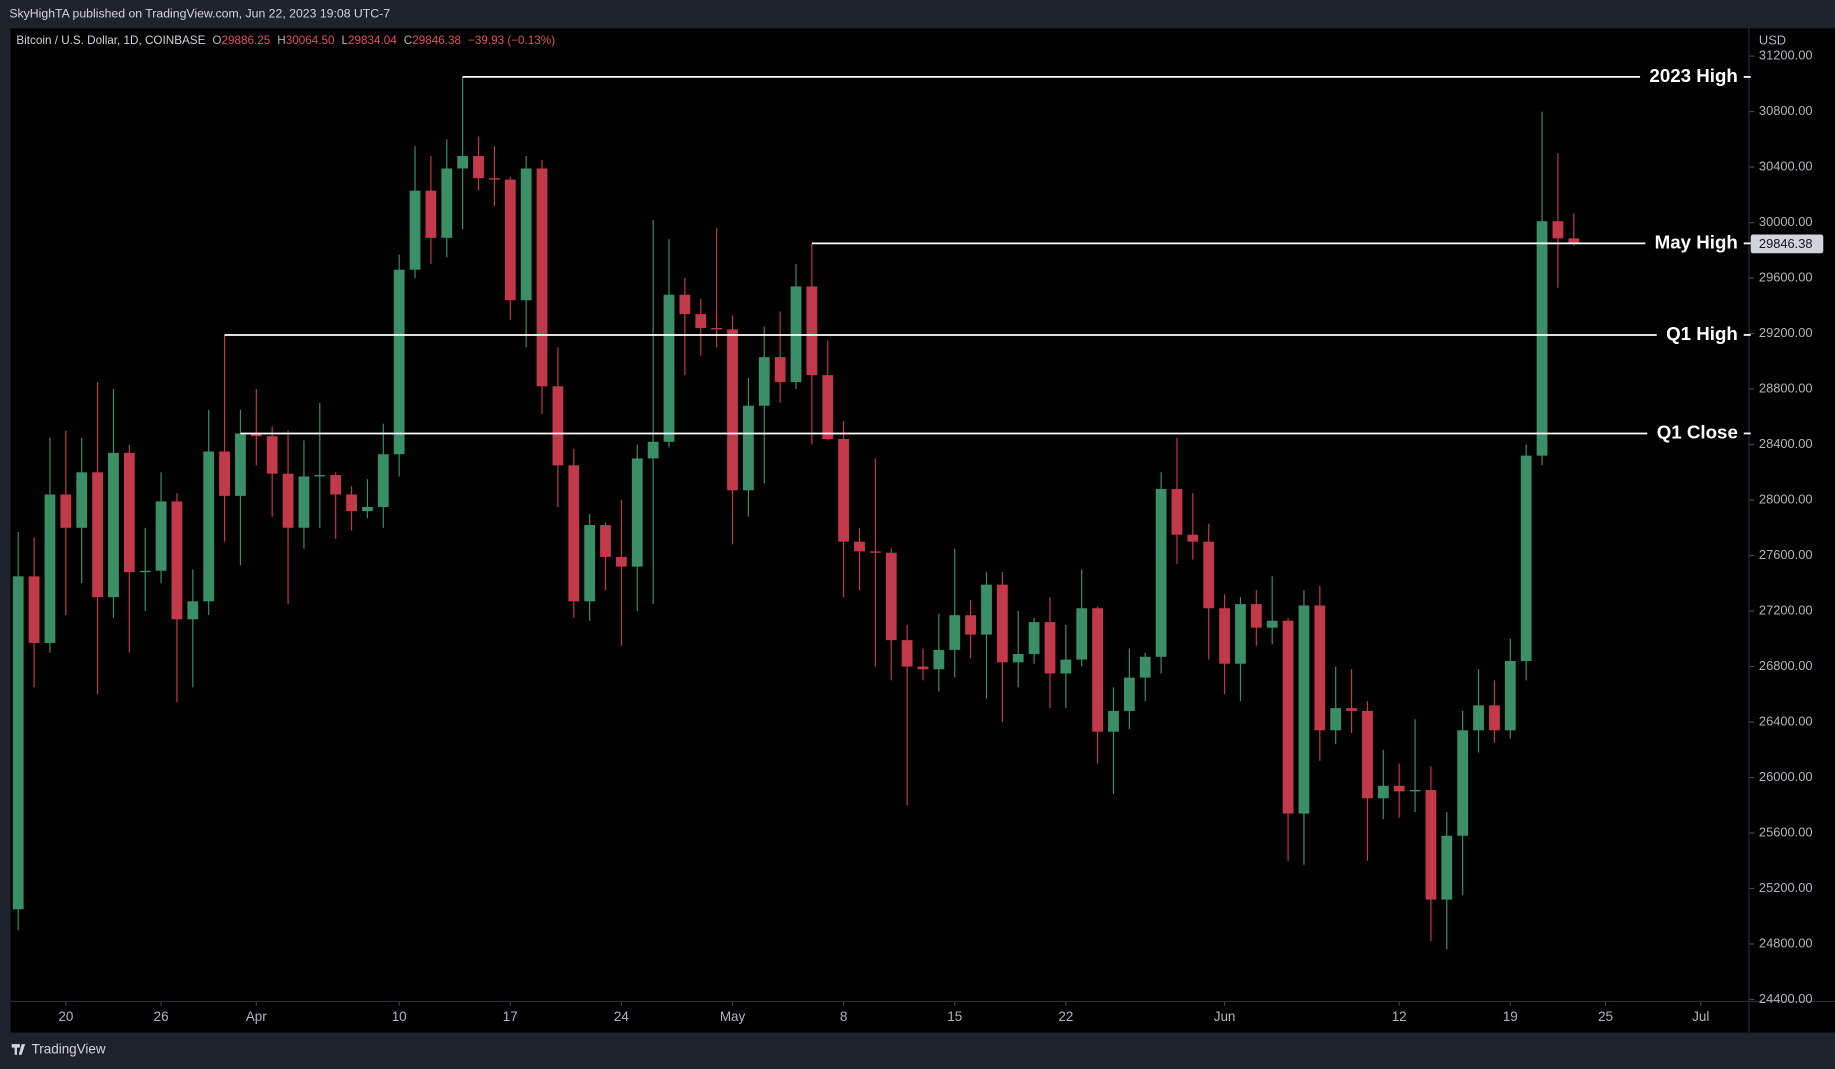  Describe the element at coordinates (1697, 431) in the screenshot. I see `level-label: Q1 Close` at that location.